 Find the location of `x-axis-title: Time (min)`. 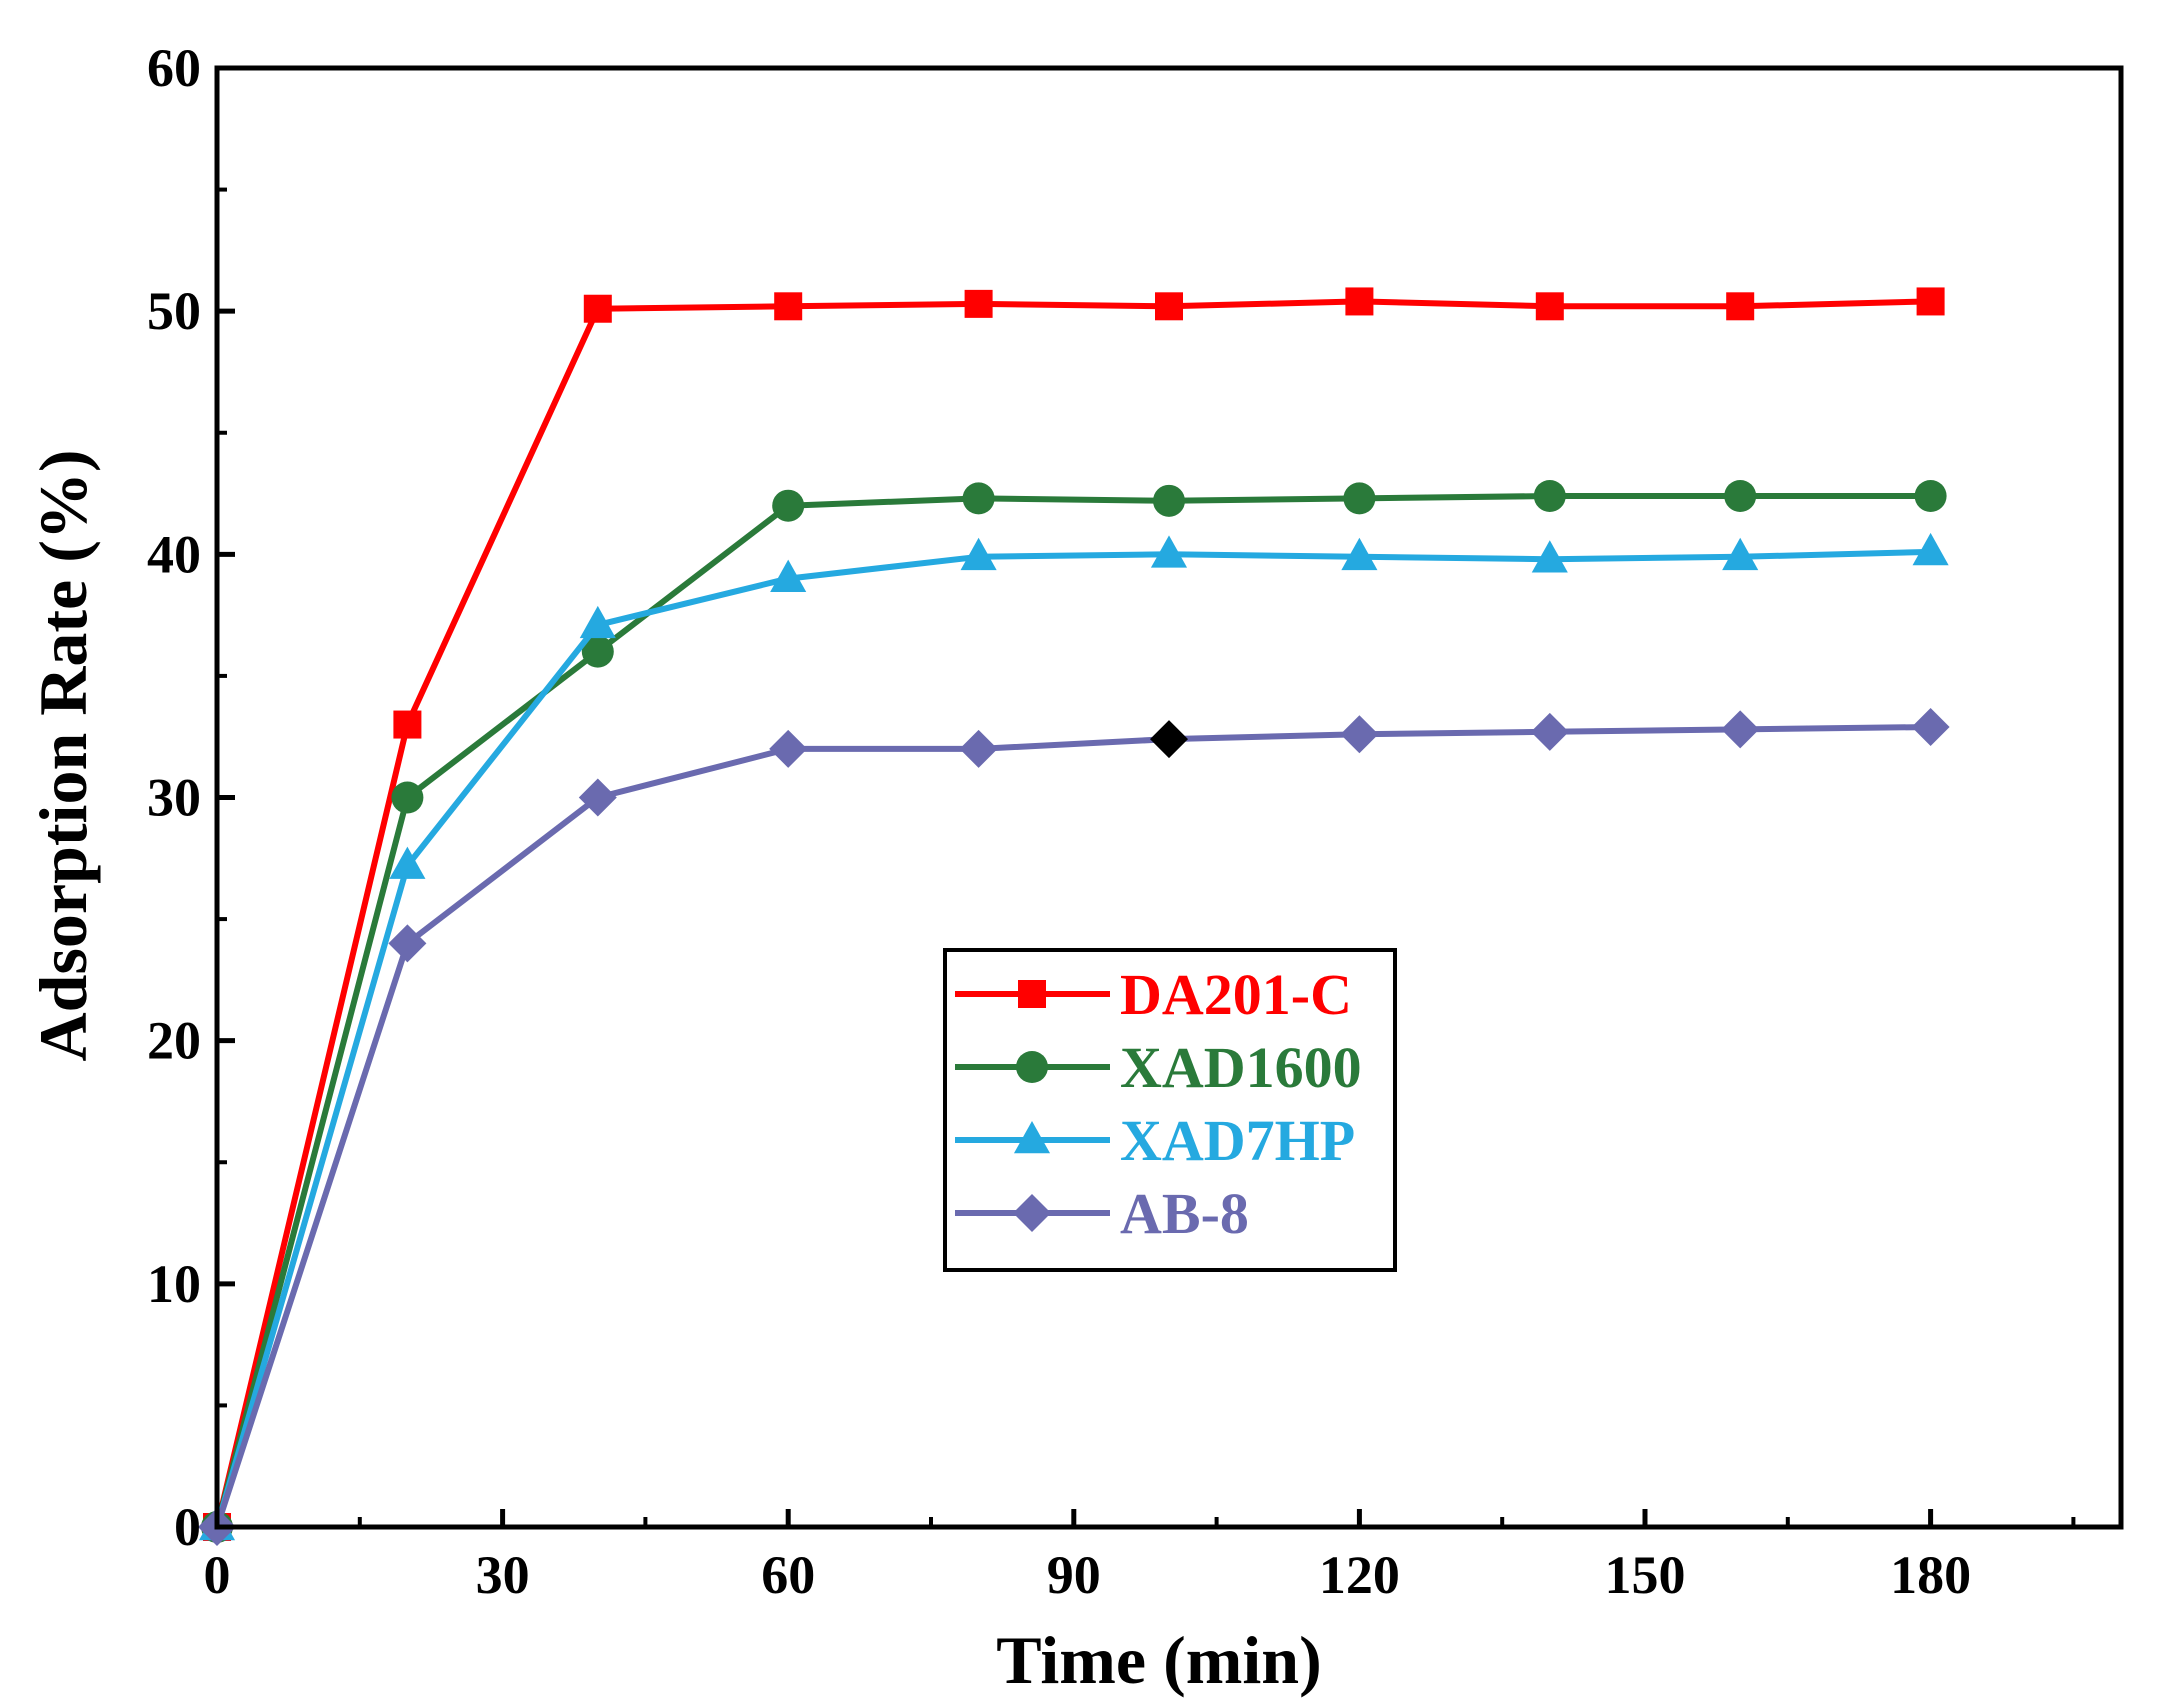

x-axis-title: Time (min) is located at coordinates (1159, 1660).